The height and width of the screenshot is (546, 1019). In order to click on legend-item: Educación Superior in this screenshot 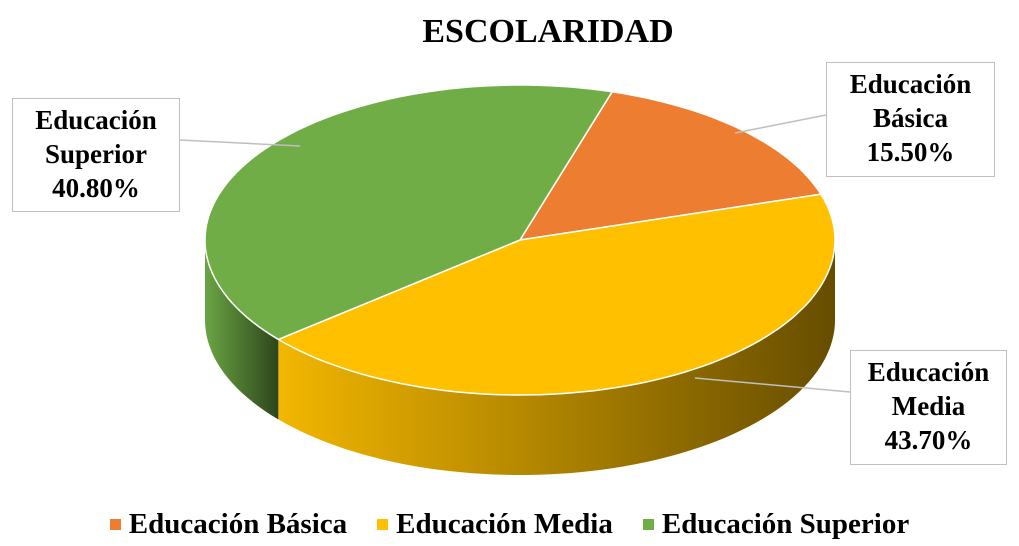, I will do `click(776, 524)`.